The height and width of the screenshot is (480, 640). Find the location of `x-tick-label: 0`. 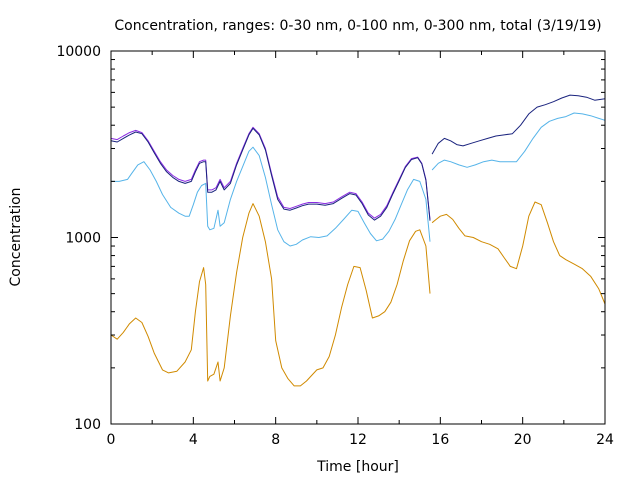

x-tick-label: 0 is located at coordinates (111, 440).